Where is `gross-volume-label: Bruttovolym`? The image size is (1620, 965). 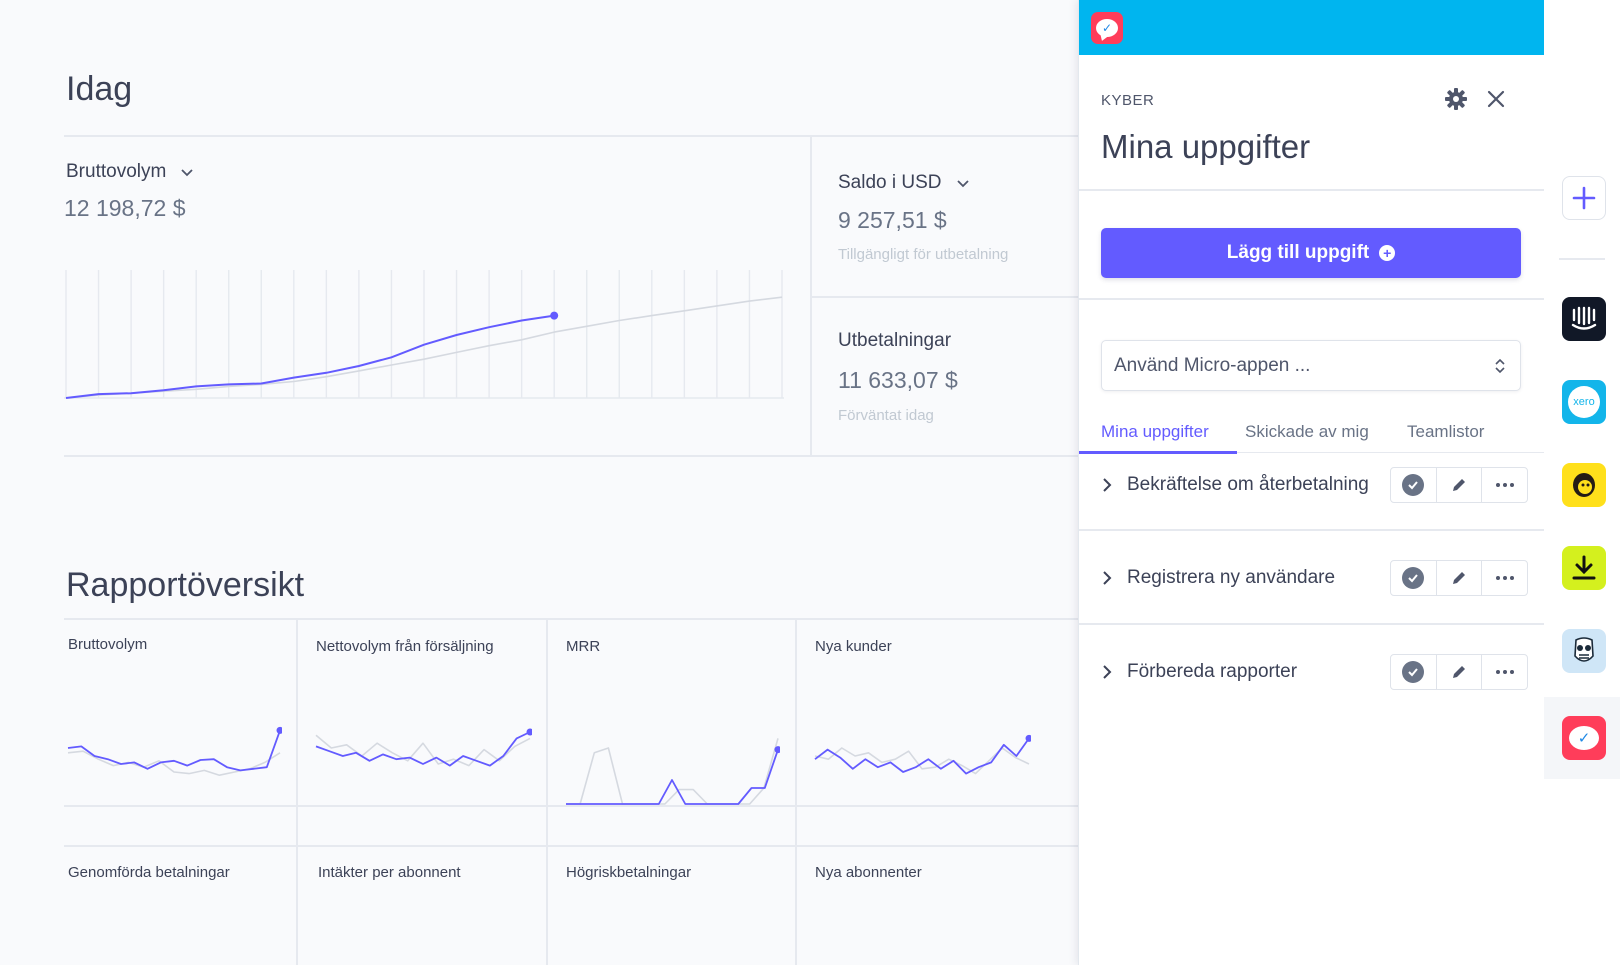
gross-volume-label: Bruttovolym is located at coordinates (116, 171).